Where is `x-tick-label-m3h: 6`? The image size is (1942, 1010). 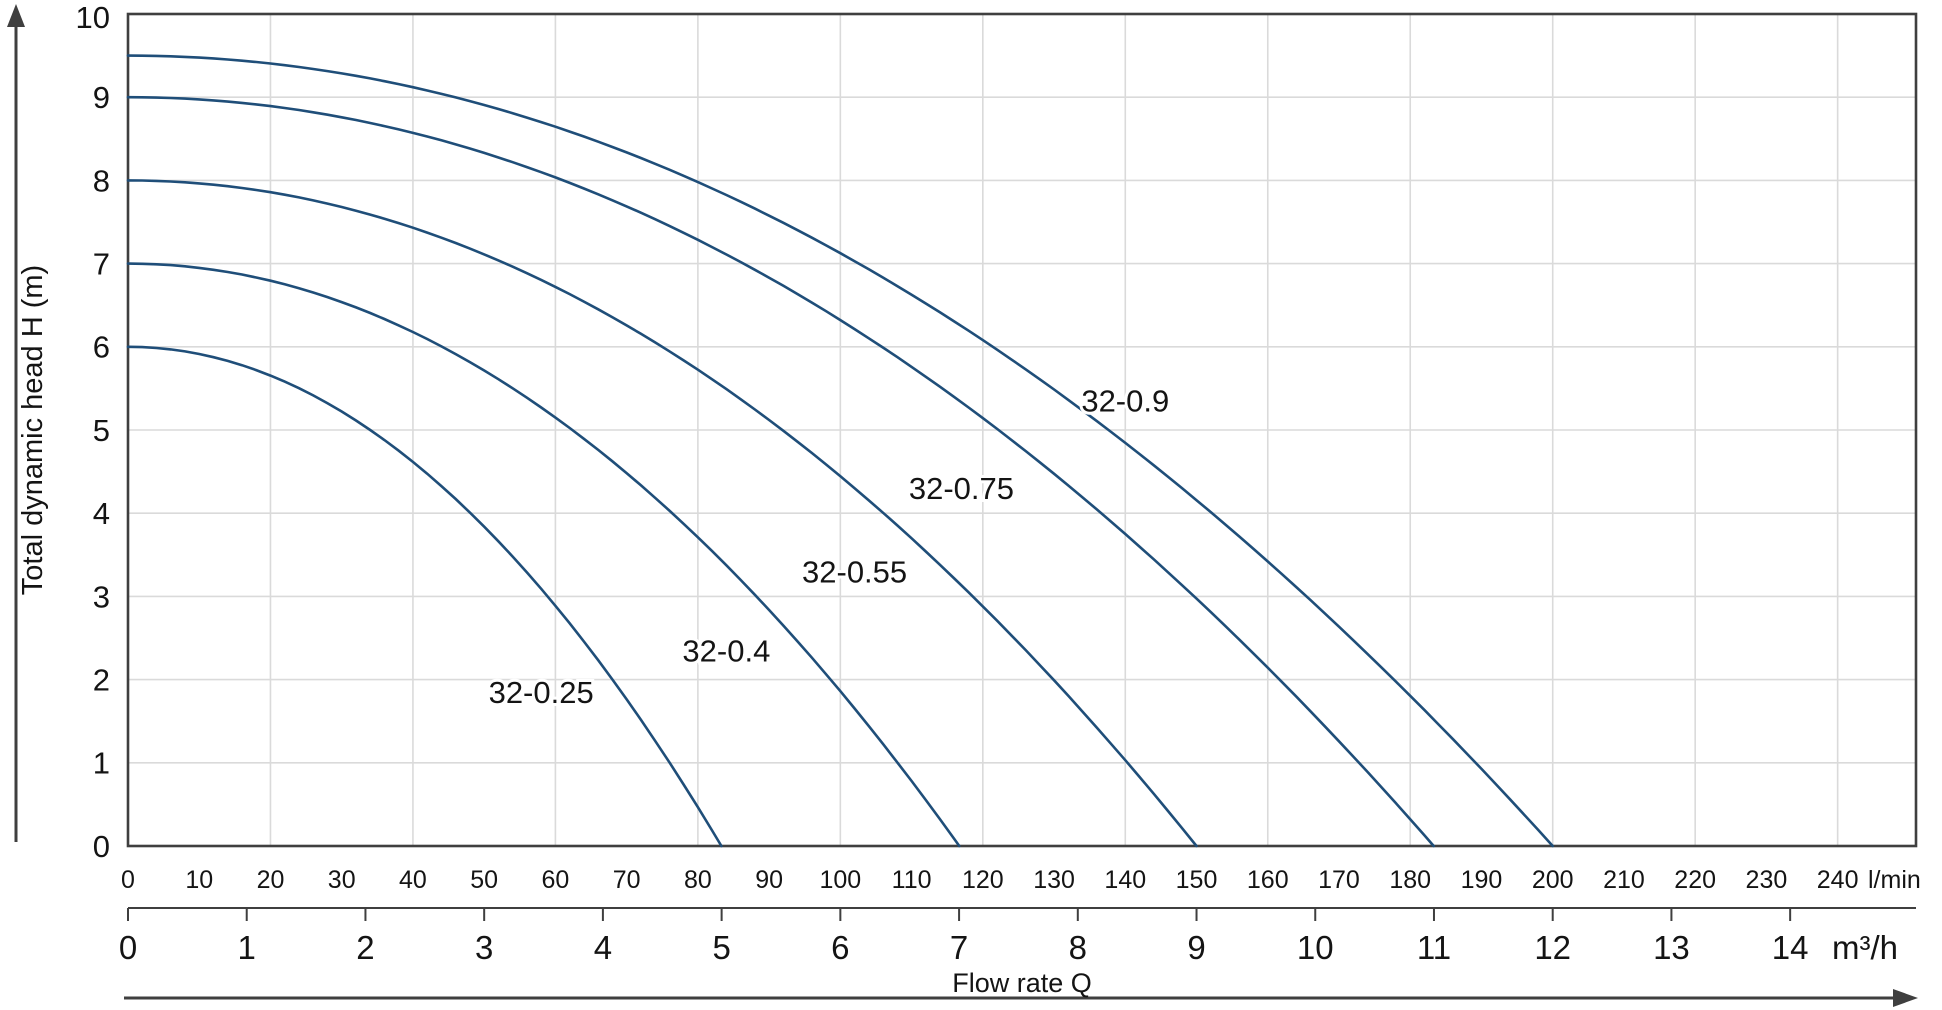 x-tick-label-m3h: 6 is located at coordinates (840, 947).